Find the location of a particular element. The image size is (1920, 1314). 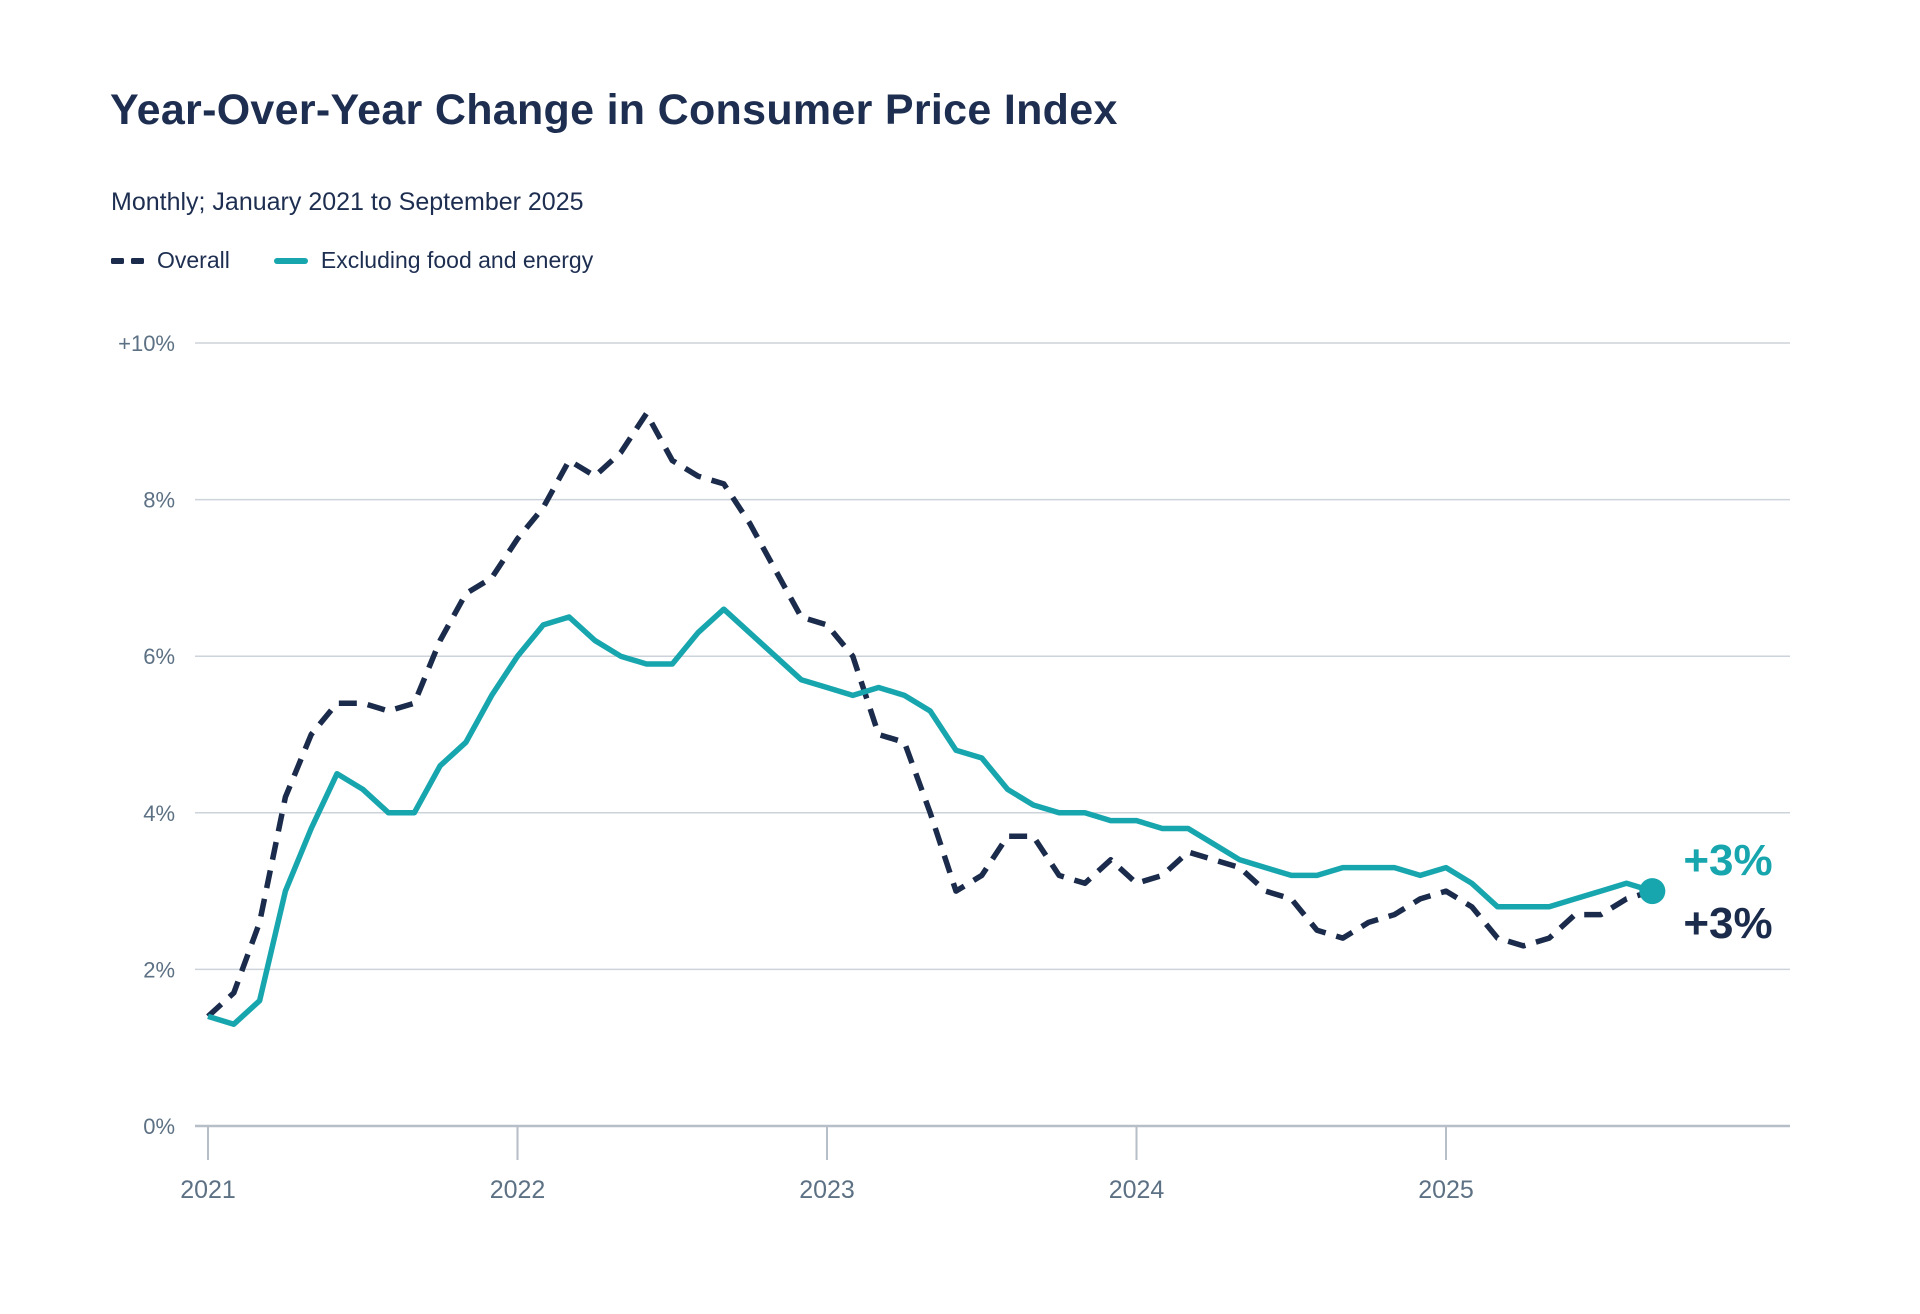

legend-label-overall: Overall is located at coordinates (193, 260).